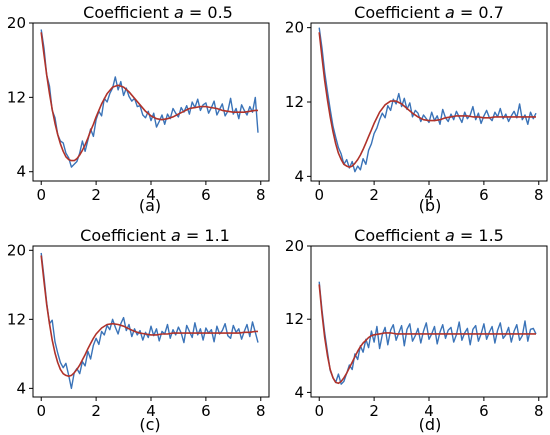 The width and height of the screenshot is (550, 435). I want to click on subplot-caption: (d), so click(430, 424).